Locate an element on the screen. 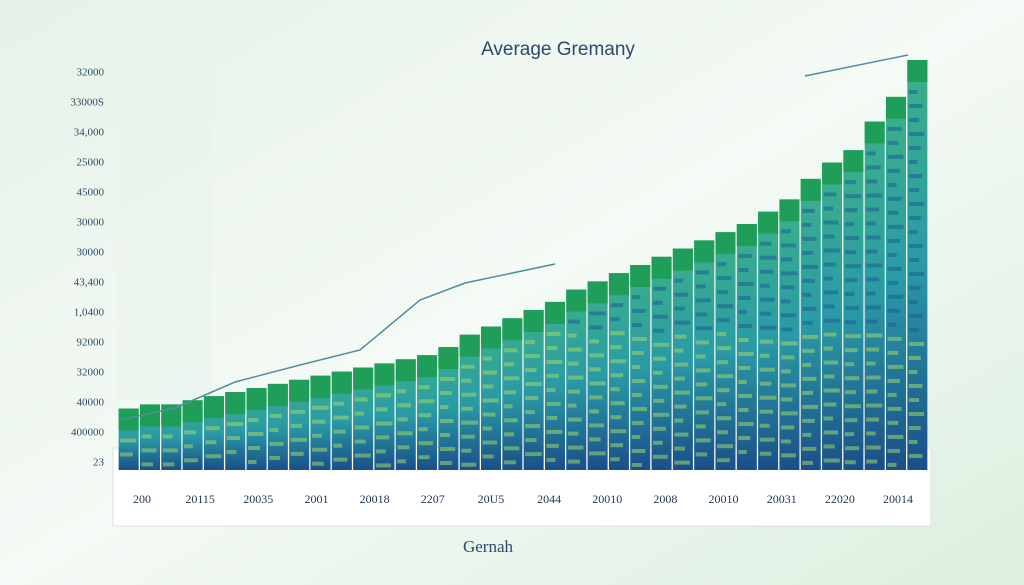 The width and height of the screenshot is (1024, 585). x-tick-label: 2001 is located at coordinates (316, 499).